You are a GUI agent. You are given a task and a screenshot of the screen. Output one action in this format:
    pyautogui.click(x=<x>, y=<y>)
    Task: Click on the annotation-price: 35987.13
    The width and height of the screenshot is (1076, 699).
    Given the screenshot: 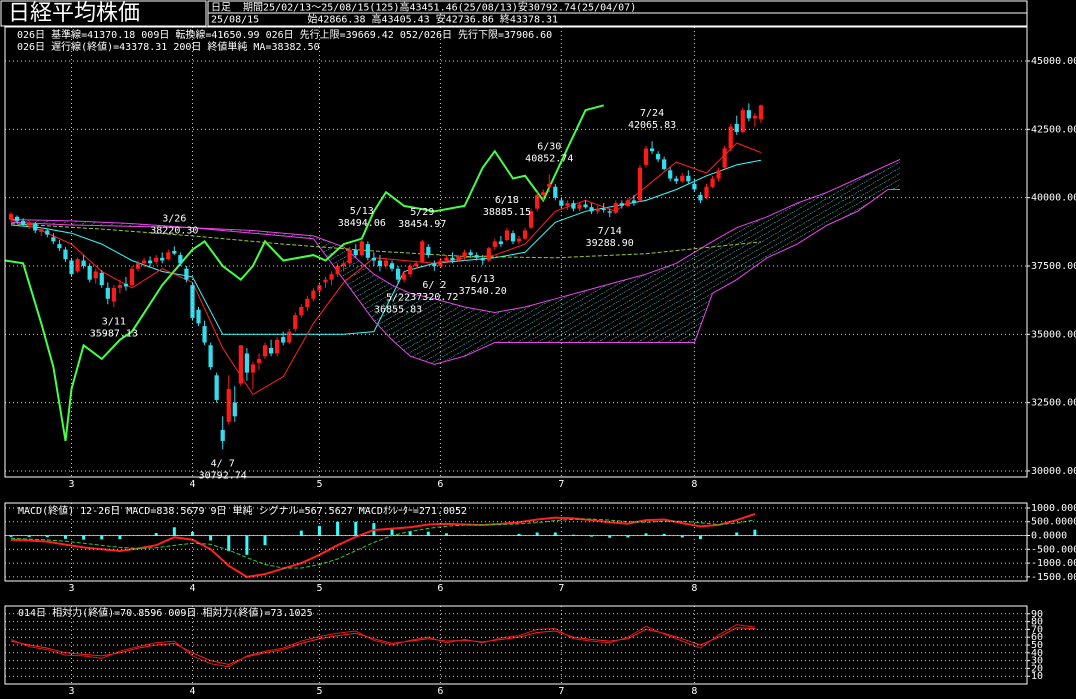 What is the action you would take?
    pyautogui.click(x=114, y=333)
    